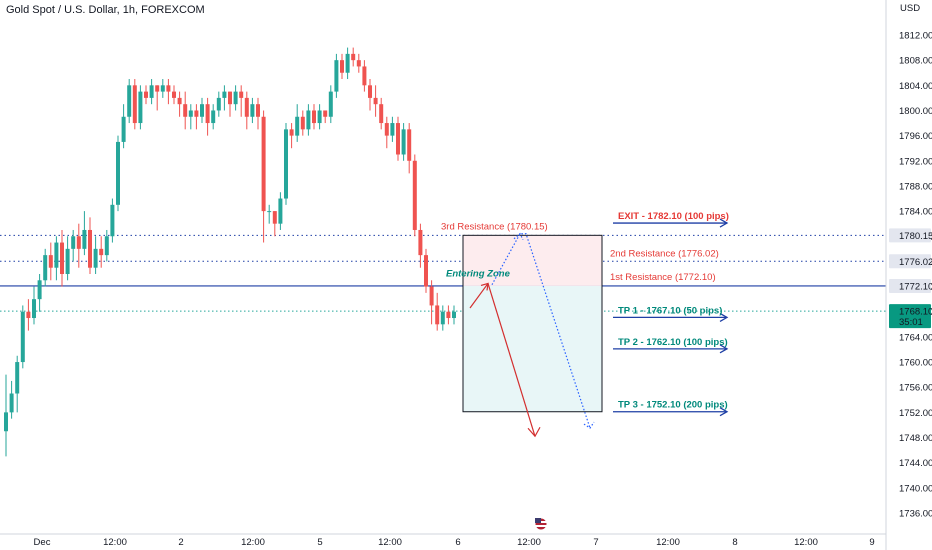 This screenshot has width=932, height=550. Describe the element at coordinates (511, 360) in the screenshot. I see `entry-arrow-down` at that location.